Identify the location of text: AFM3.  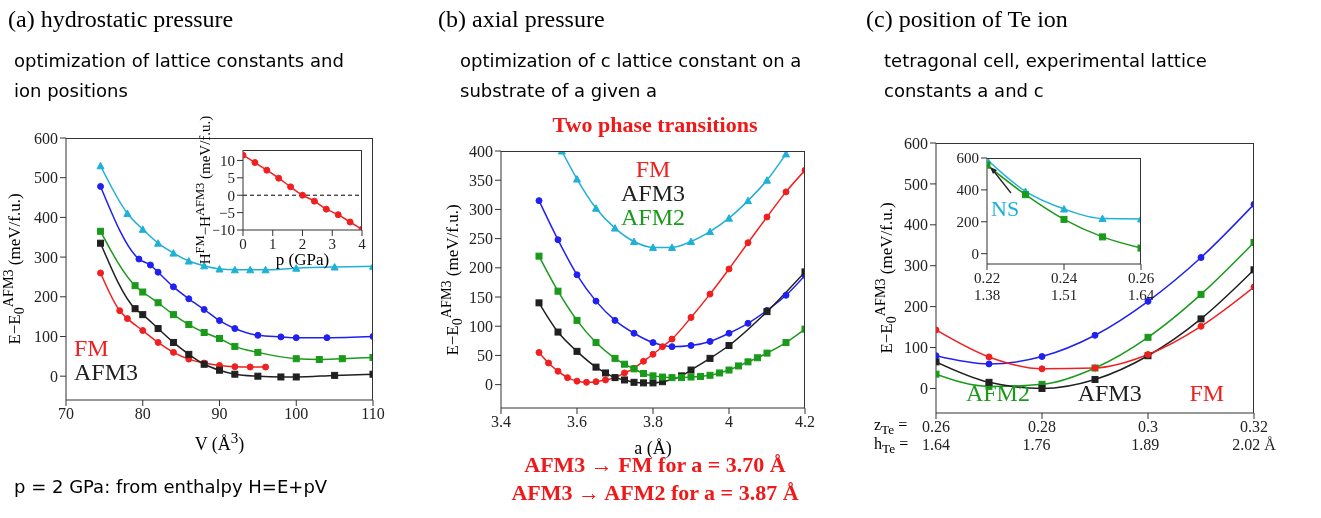
(653, 193).